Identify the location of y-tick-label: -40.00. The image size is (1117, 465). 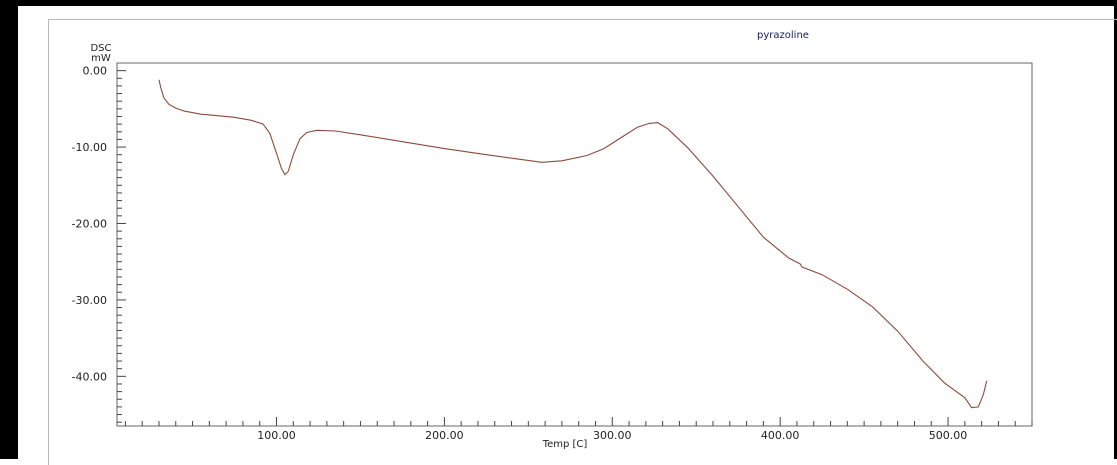
(89, 376).